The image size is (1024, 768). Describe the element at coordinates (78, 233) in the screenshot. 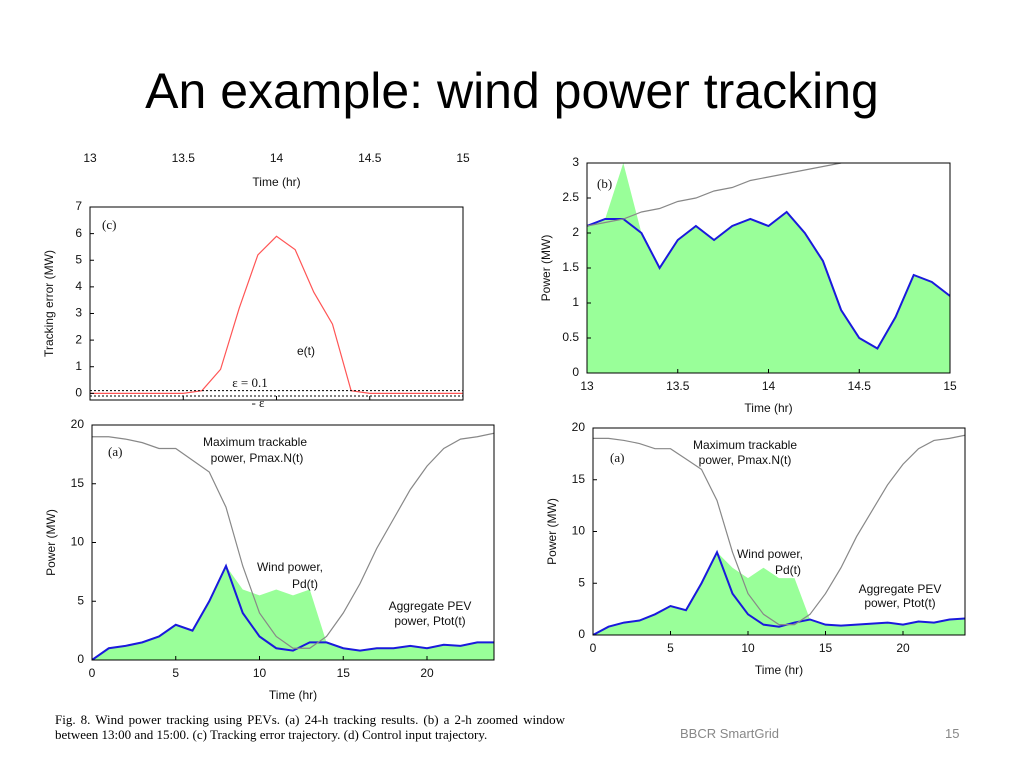

I see `y-tick-label: 6` at that location.